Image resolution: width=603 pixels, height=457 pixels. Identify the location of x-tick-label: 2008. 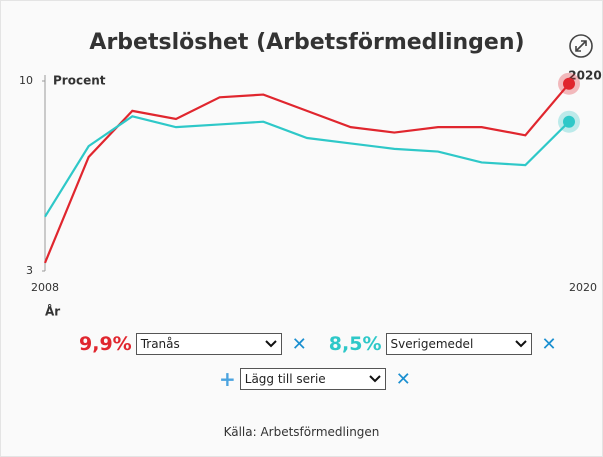
(45, 287).